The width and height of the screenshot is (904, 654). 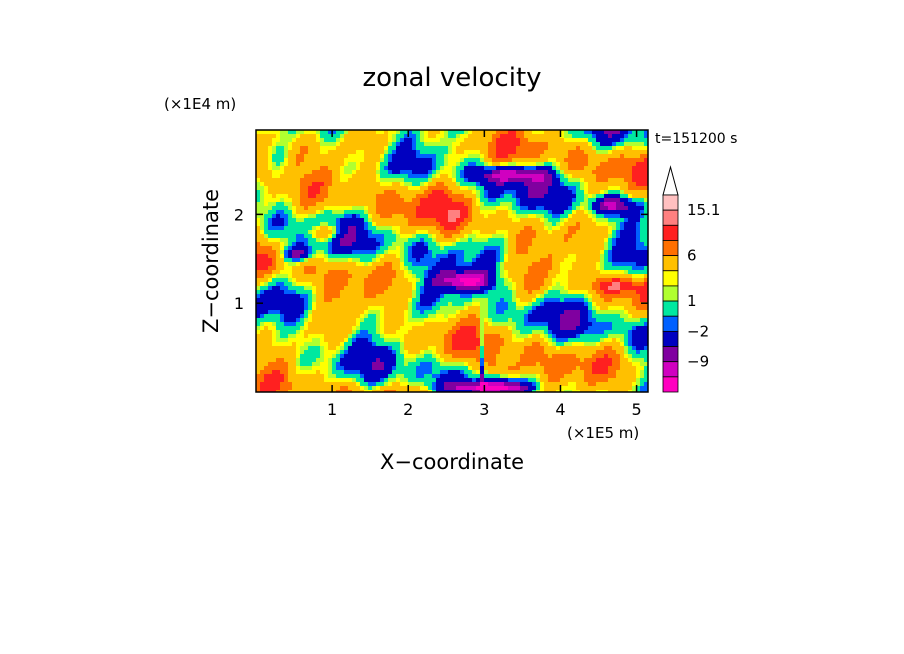 I want to click on colorbar-tick-label: −2, so click(x=698, y=331).